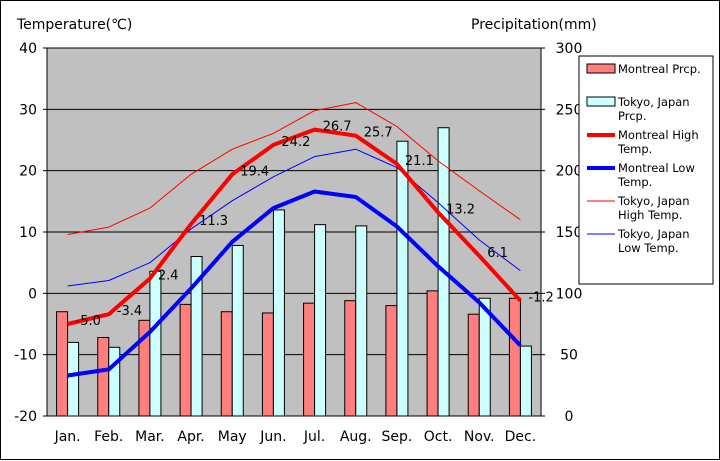 The width and height of the screenshot is (720, 461). What do you see at coordinates (28, 233) in the screenshot?
I see `left-tick-label: 10` at bounding box center [28, 233].